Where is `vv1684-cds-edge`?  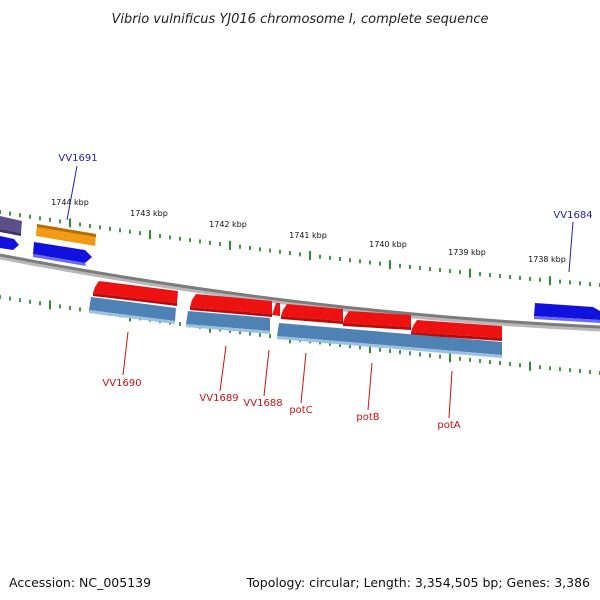 vv1684-cds-edge is located at coordinates (567, 319).